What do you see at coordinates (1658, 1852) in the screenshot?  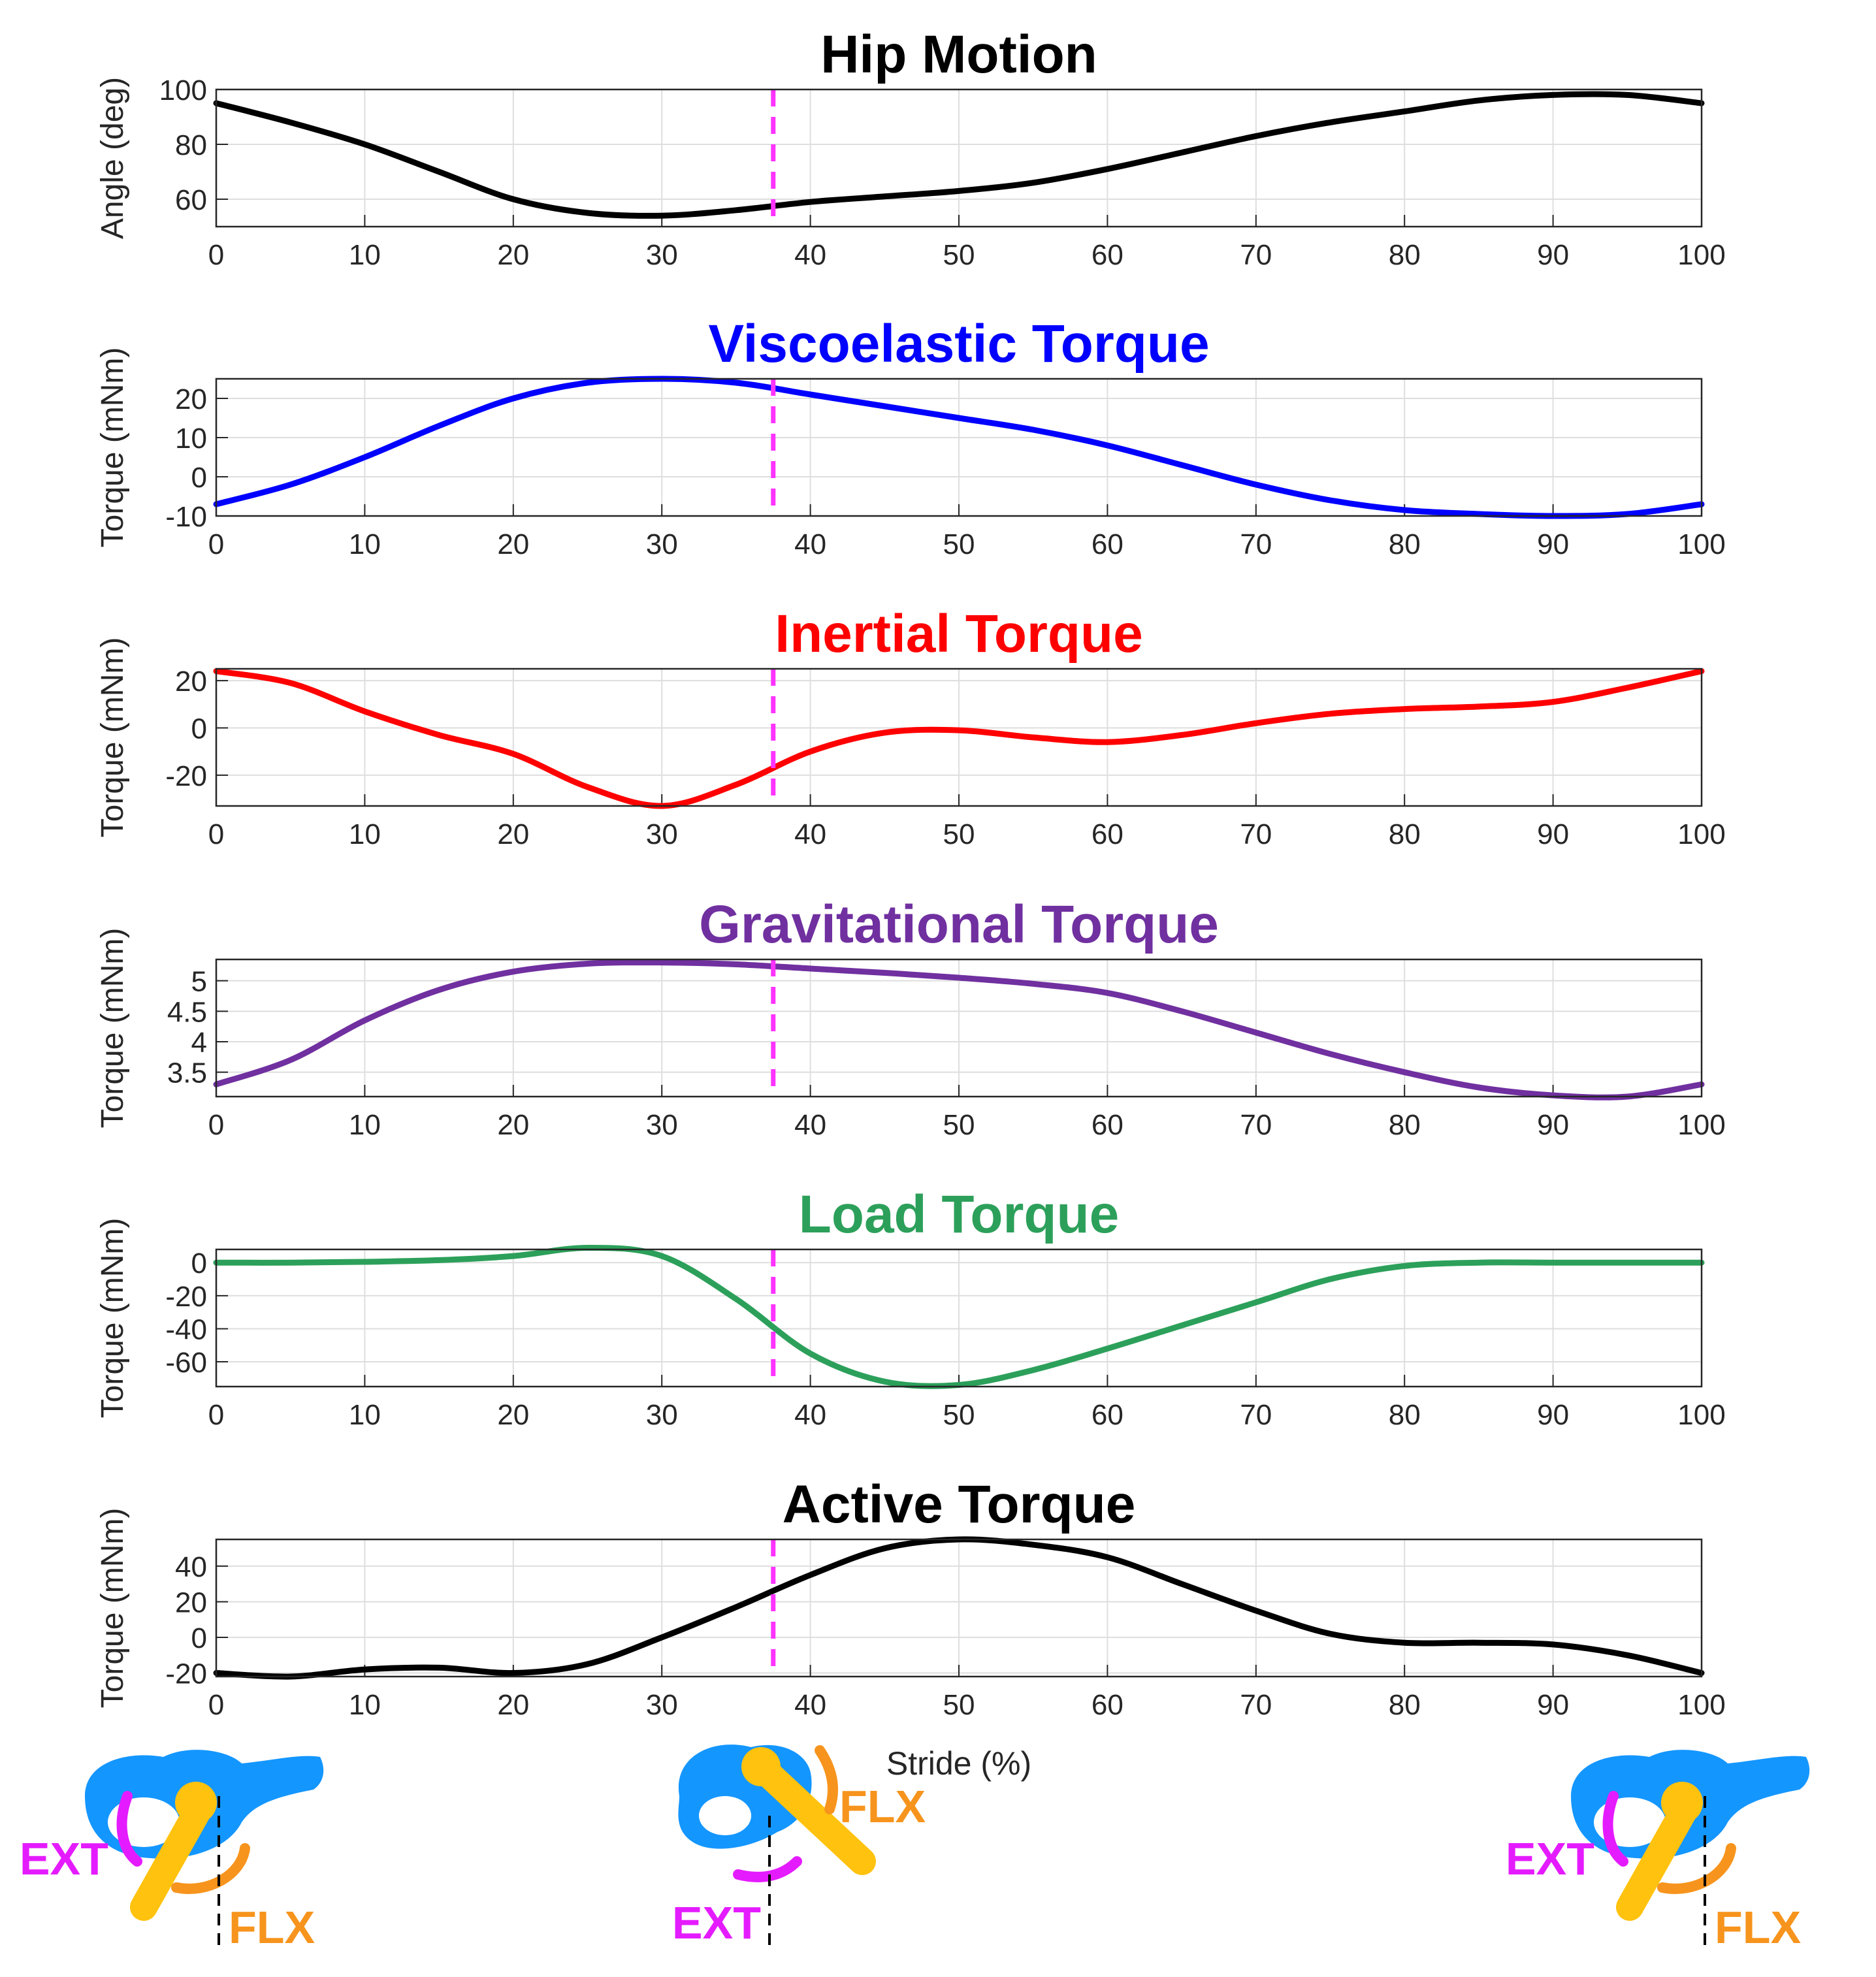 I see `hip-diagram-3: EXT FLX` at bounding box center [1658, 1852].